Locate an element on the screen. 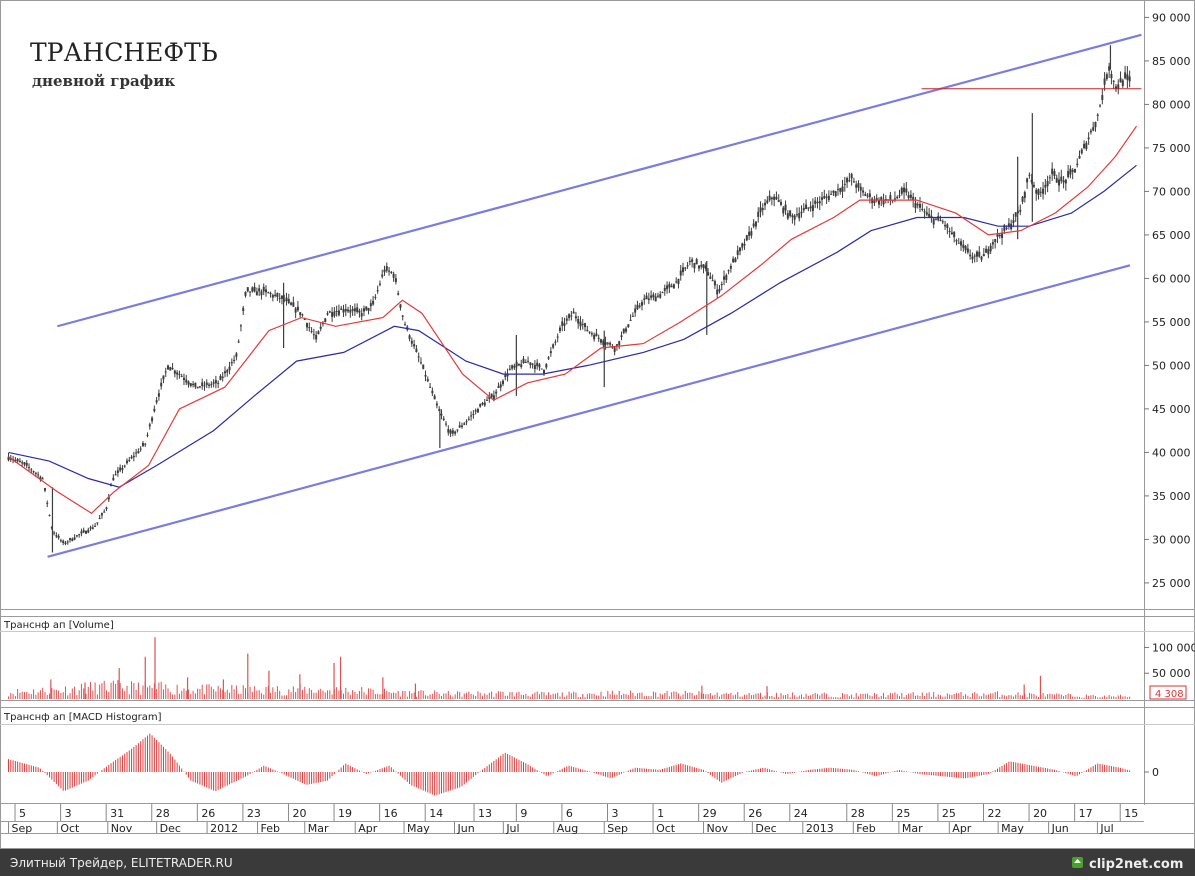  date-day-label: 3 is located at coordinates (614, 813).